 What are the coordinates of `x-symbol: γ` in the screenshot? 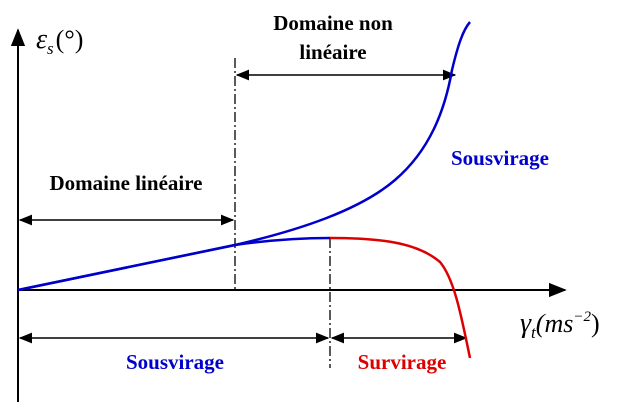 It's located at (526, 323).